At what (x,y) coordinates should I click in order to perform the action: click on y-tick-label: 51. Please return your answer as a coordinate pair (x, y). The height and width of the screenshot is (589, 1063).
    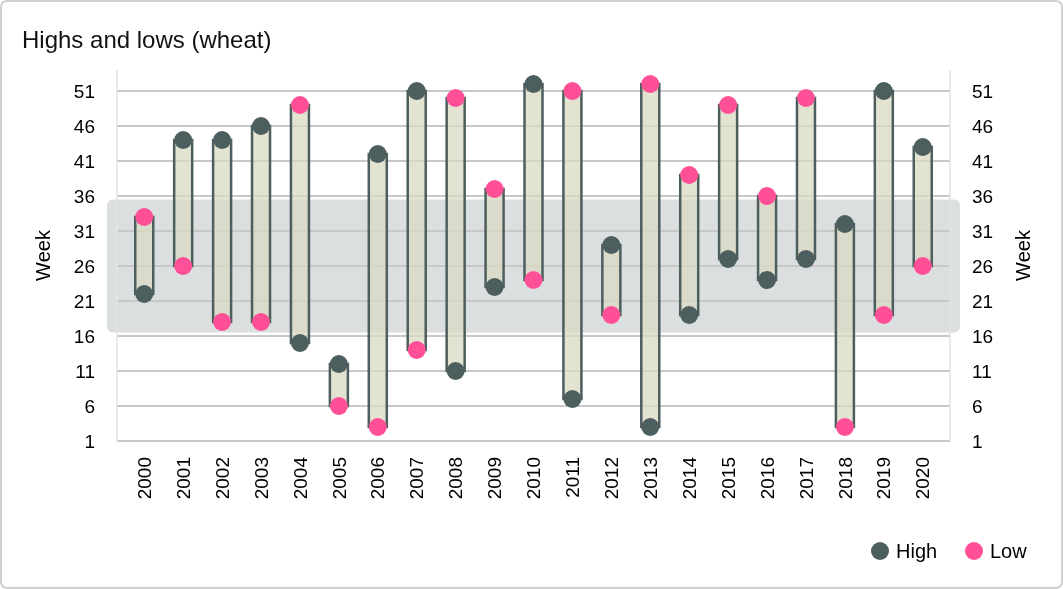
    Looking at the image, I should click on (84, 91).